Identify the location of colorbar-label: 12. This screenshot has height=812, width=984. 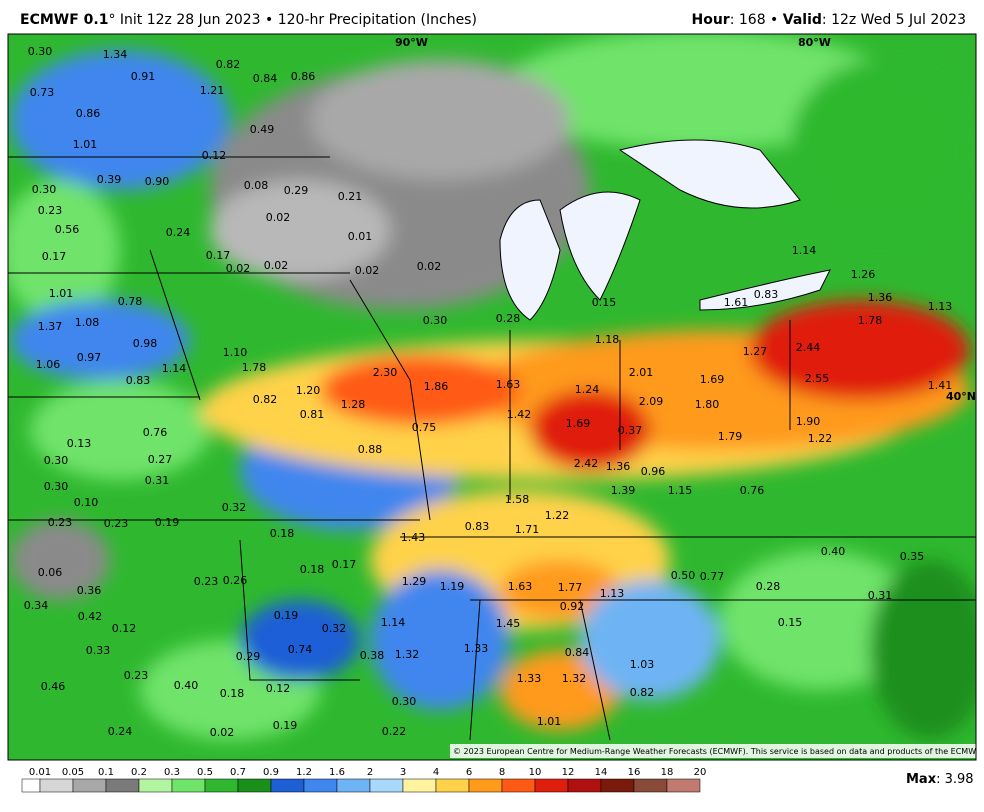
(568, 772).